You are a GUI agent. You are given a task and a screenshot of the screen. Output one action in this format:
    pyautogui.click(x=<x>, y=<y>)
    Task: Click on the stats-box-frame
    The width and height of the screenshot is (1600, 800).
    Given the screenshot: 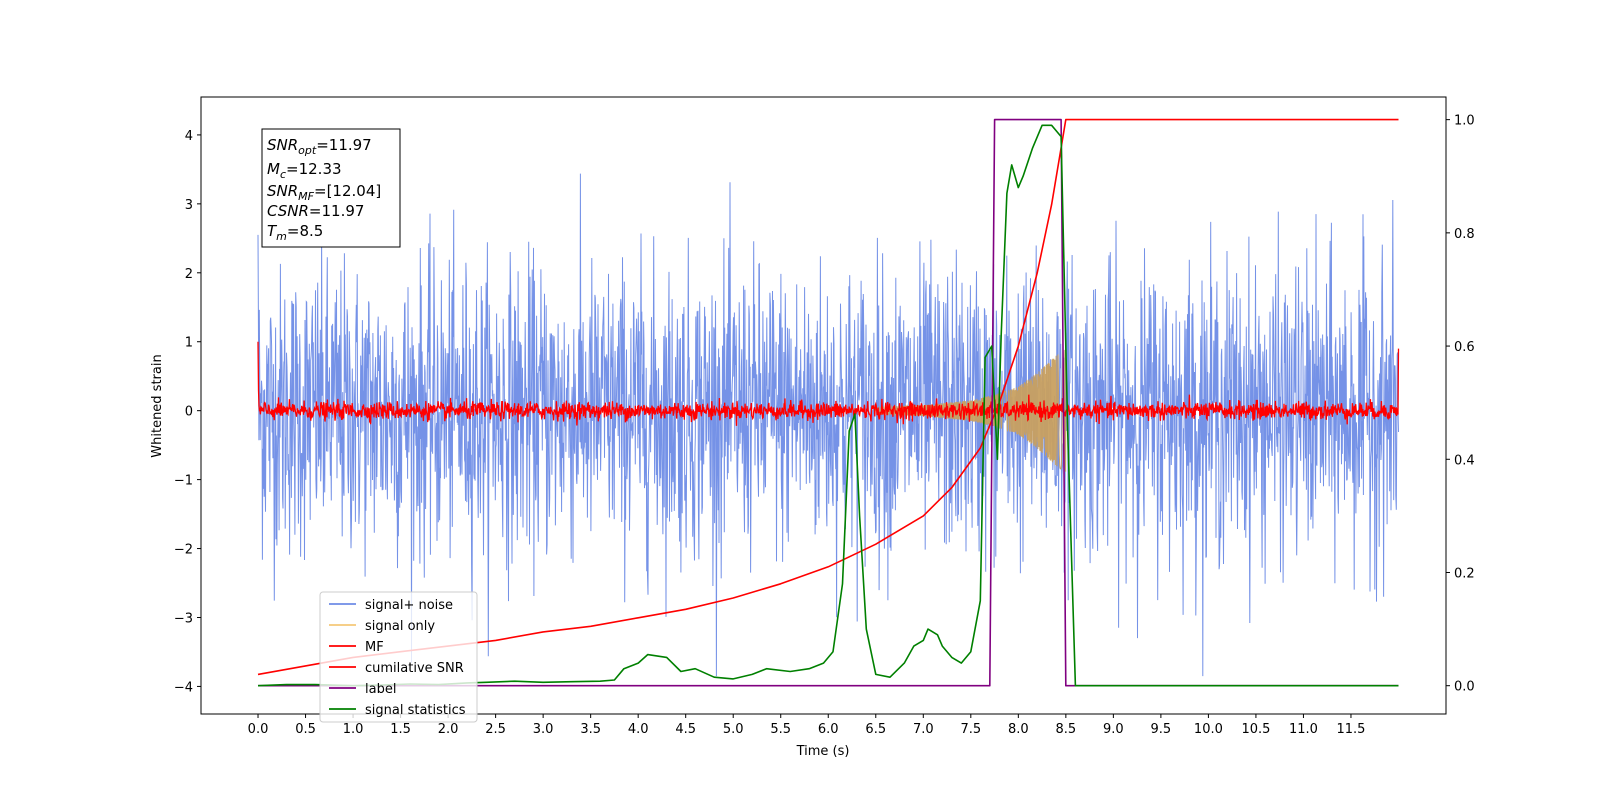 What is the action you would take?
    pyautogui.click(x=331, y=188)
    